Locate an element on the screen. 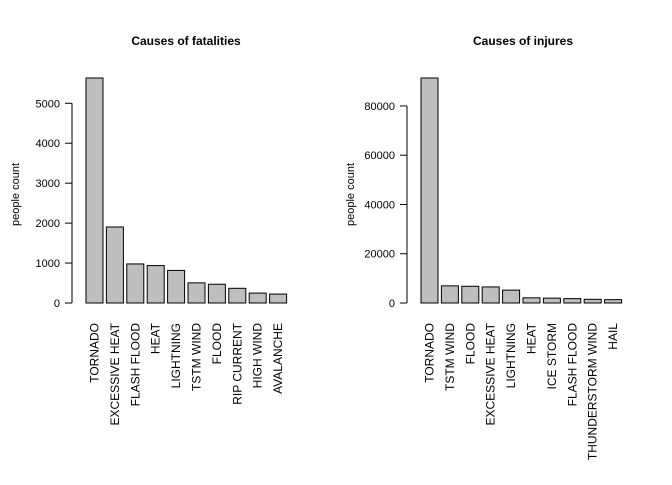 This screenshot has height=485, width=672. y-tick-label: 5000 is located at coordinates (48, 104).